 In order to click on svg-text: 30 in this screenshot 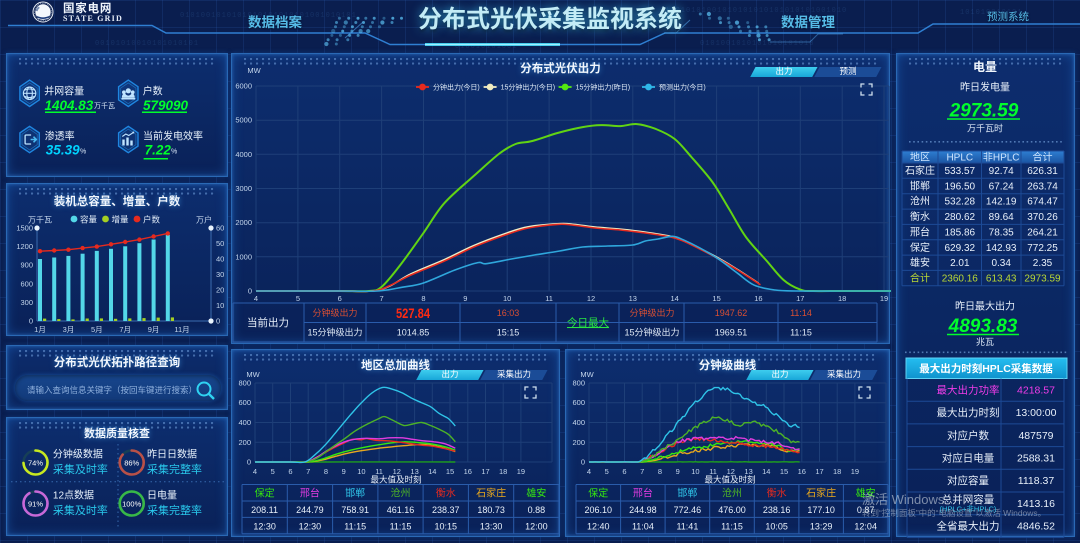, I will do `click(220, 274)`.